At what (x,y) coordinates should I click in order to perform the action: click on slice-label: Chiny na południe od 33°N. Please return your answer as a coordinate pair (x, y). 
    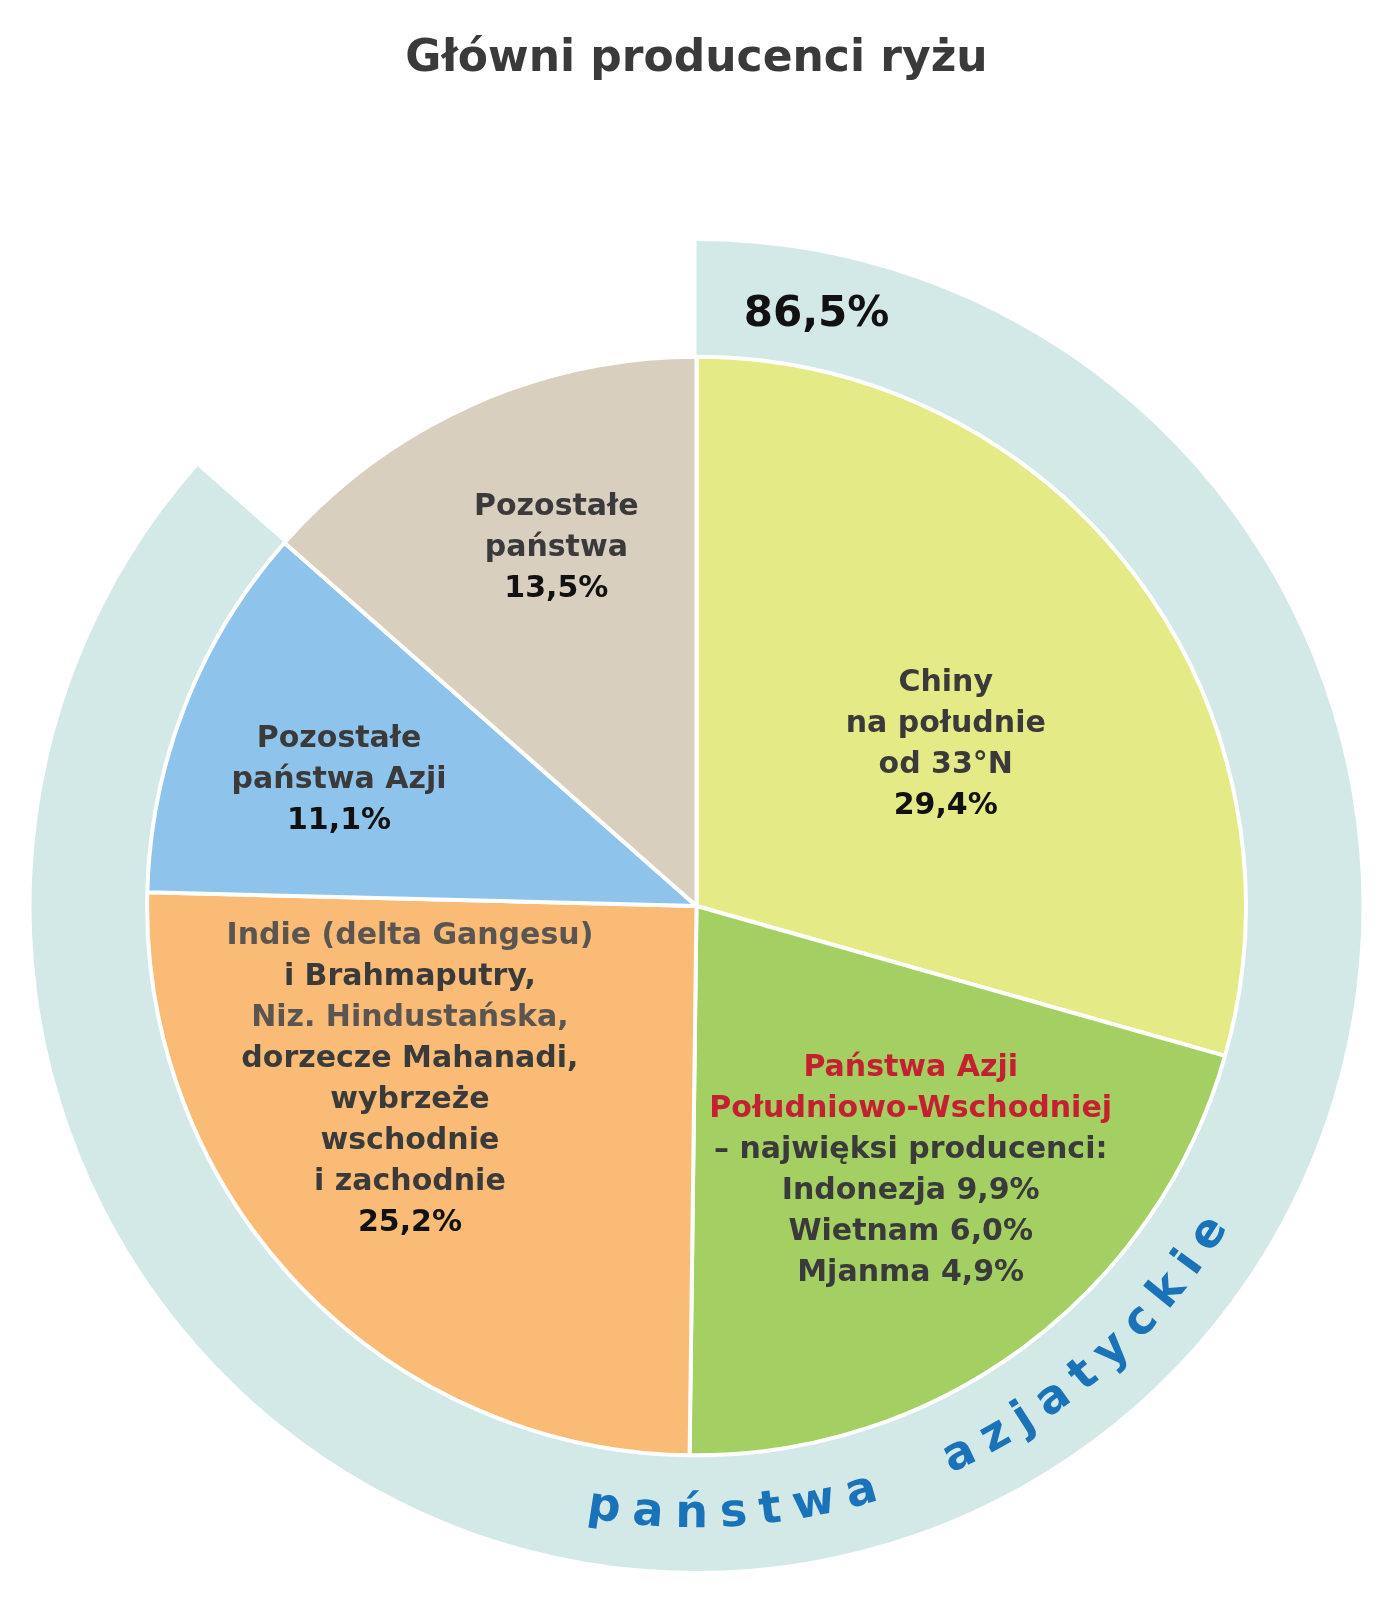
    Looking at the image, I should click on (945, 722).